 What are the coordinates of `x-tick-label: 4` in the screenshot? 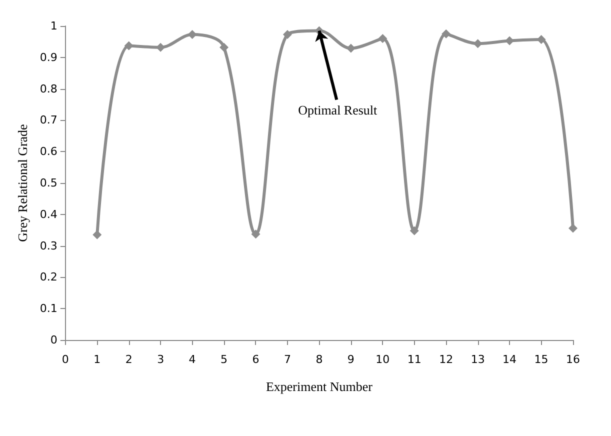 It's located at (192, 359).